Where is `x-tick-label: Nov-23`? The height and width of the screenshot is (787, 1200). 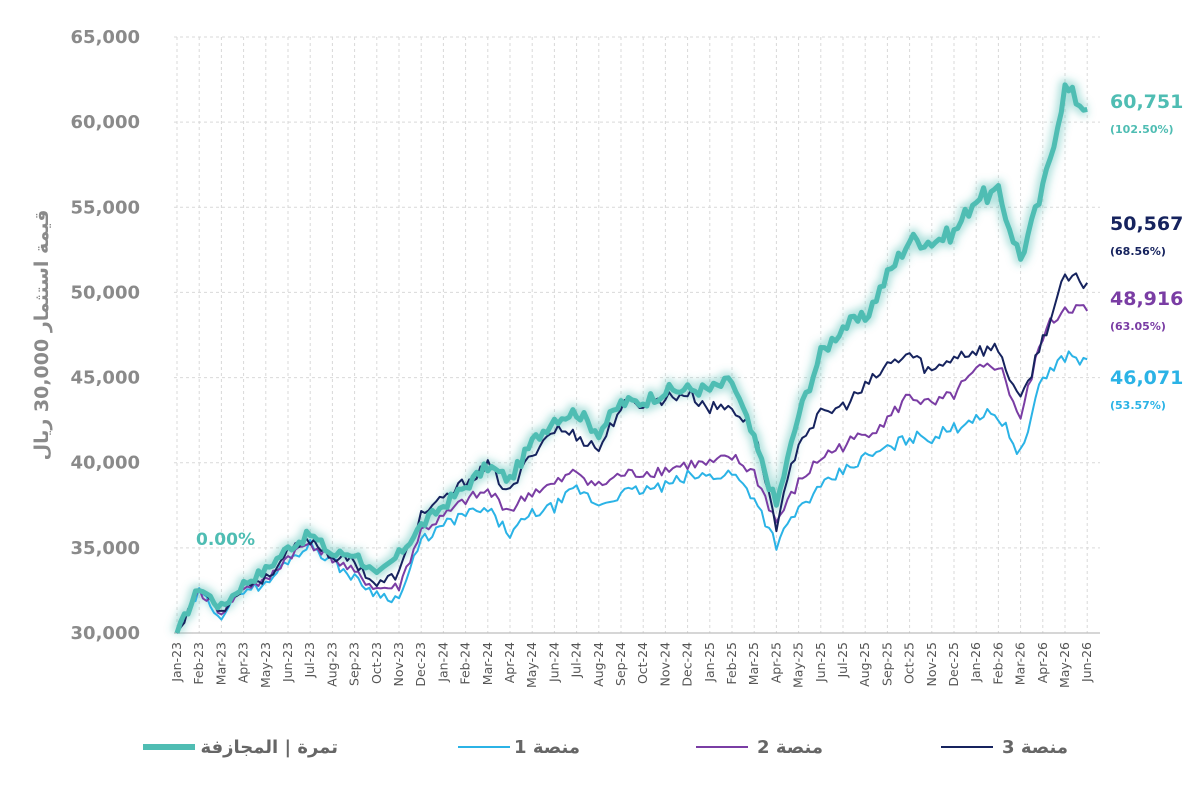 x-tick-label: Nov-23 is located at coordinates (398, 664).